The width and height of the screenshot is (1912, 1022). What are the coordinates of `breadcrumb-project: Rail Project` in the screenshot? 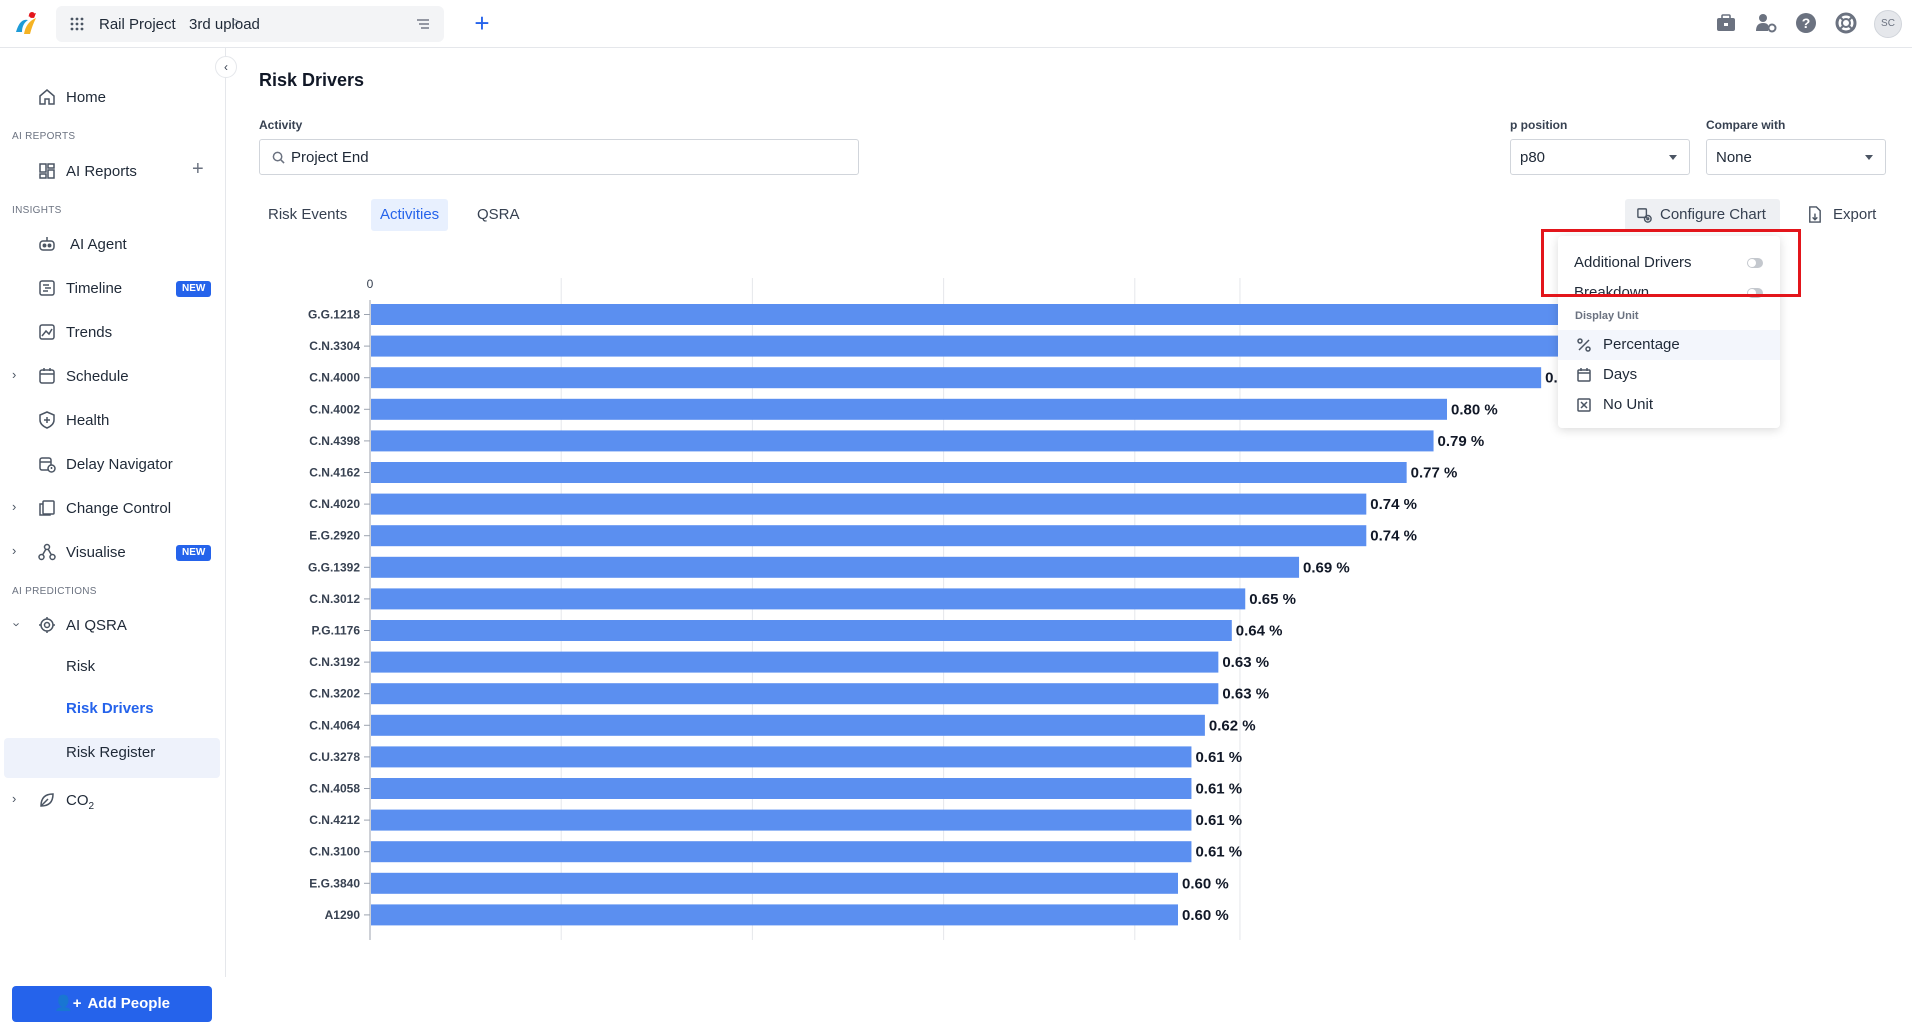 It's located at (137, 24).